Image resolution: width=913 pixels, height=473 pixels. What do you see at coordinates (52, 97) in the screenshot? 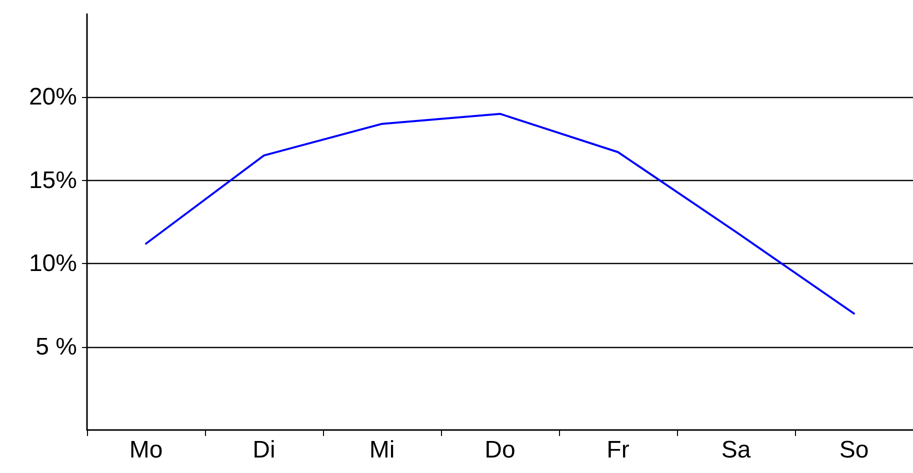
I see `y-tick-label: 20%` at bounding box center [52, 97].